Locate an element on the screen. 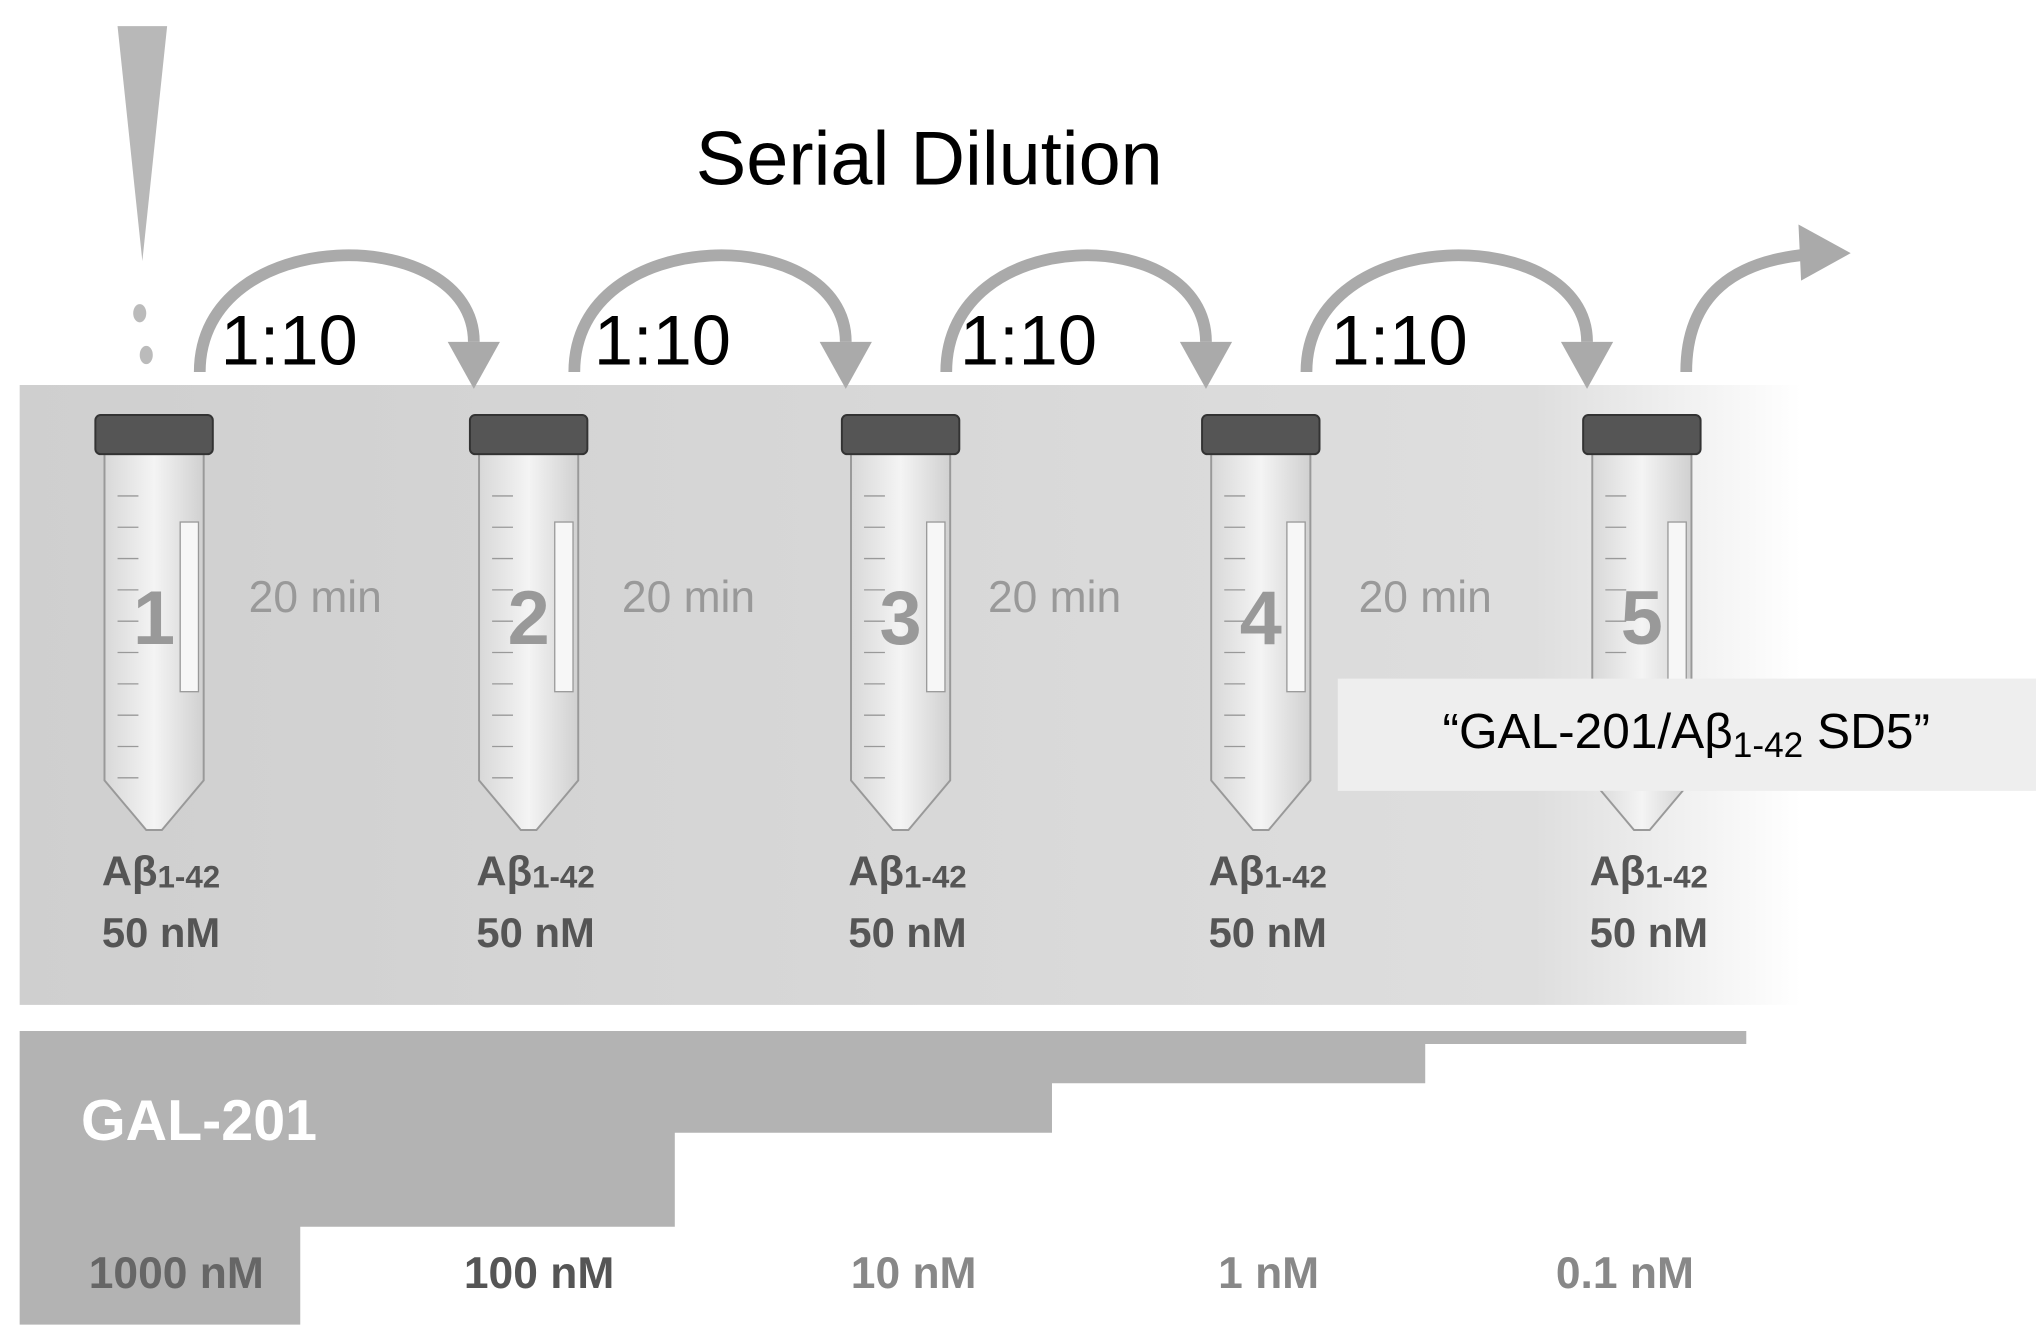 The height and width of the screenshot is (1339, 2040). compound-concentration: 1 nM is located at coordinates (1268, 1273).